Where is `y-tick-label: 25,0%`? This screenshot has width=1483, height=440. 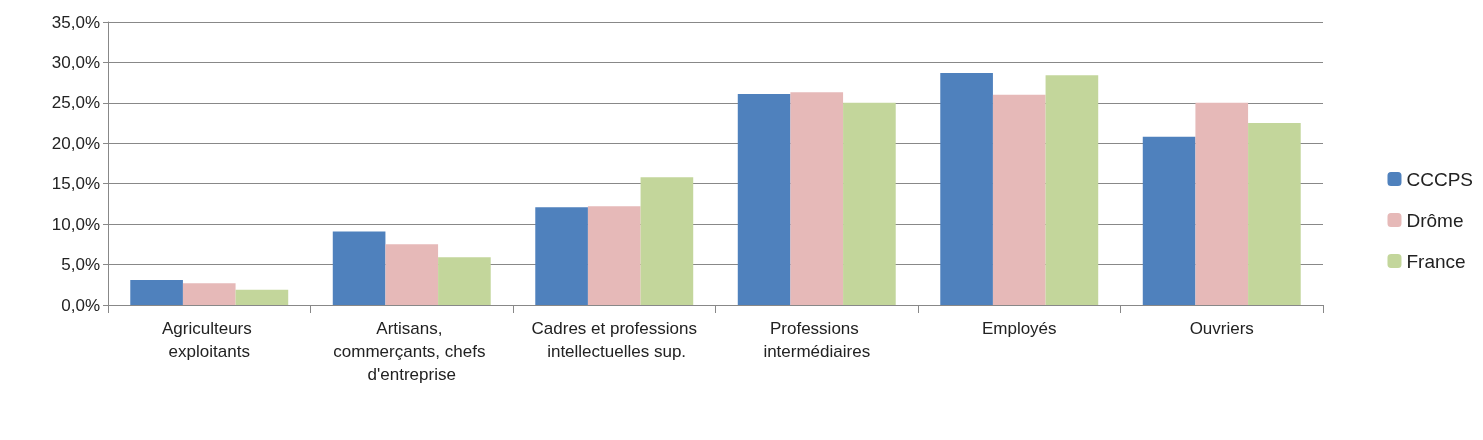
y-tick-label: 25,0% is located at coordinates (75, 103).